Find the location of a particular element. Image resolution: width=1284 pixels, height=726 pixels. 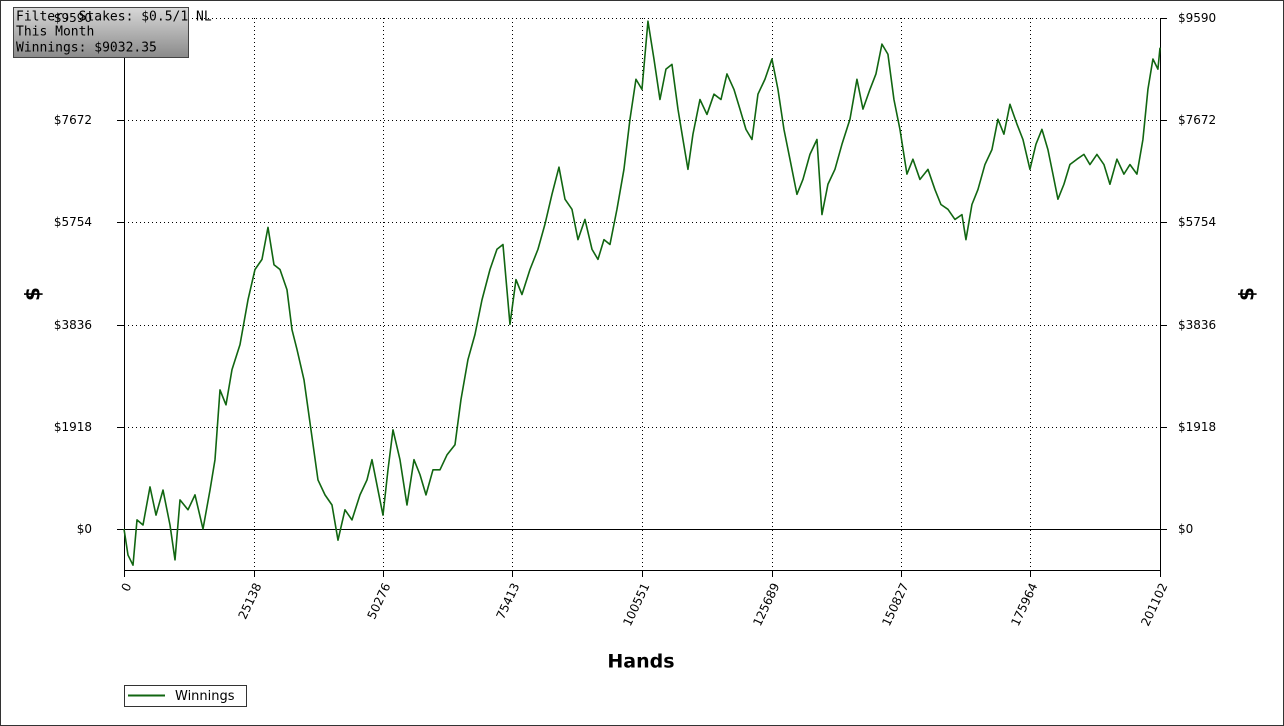

info-box is located at coordinates (101, 32).